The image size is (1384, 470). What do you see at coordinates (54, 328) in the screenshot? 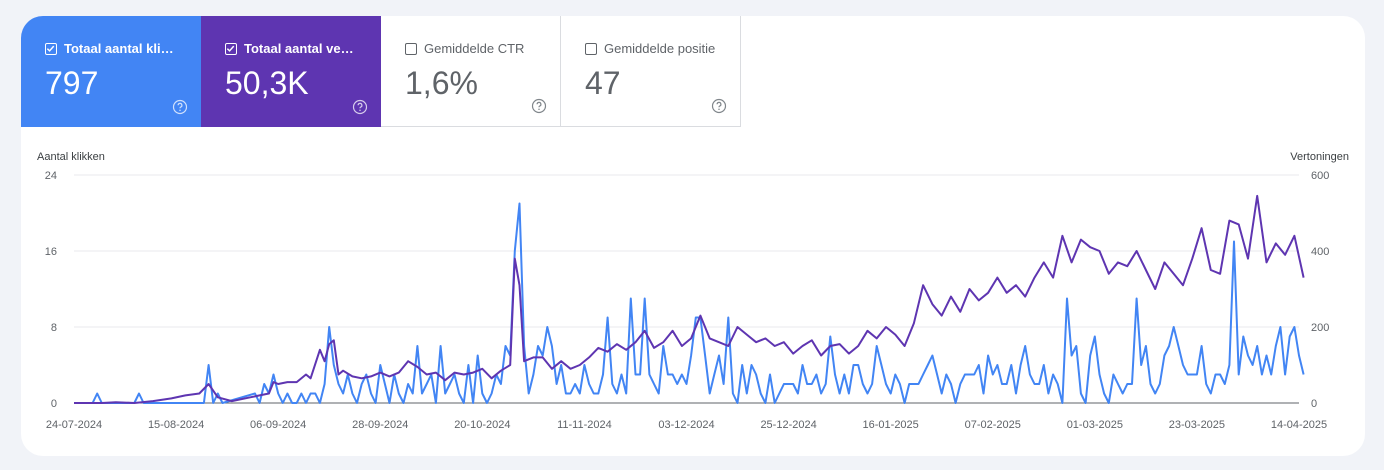
I see `y-left-tick-label: 8` at bounding box center [54, 328].